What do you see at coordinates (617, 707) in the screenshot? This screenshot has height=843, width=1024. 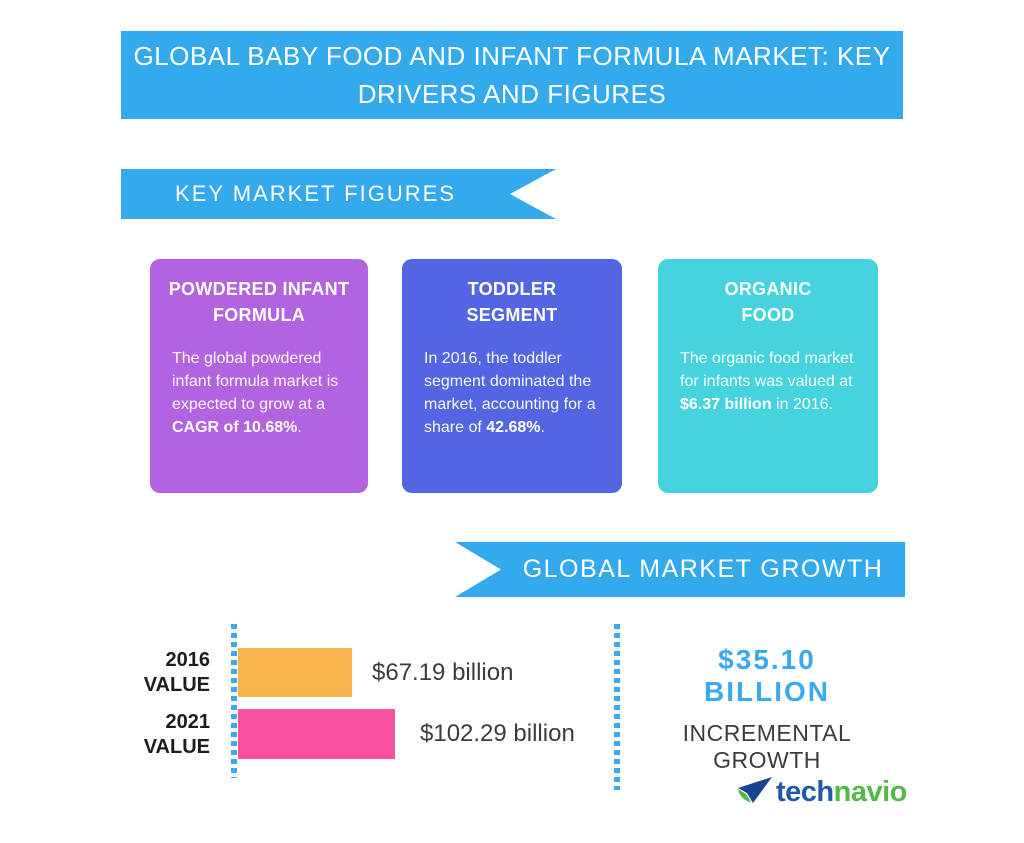 I see `chart-separator-dotted` at bounding box center [617, 707].